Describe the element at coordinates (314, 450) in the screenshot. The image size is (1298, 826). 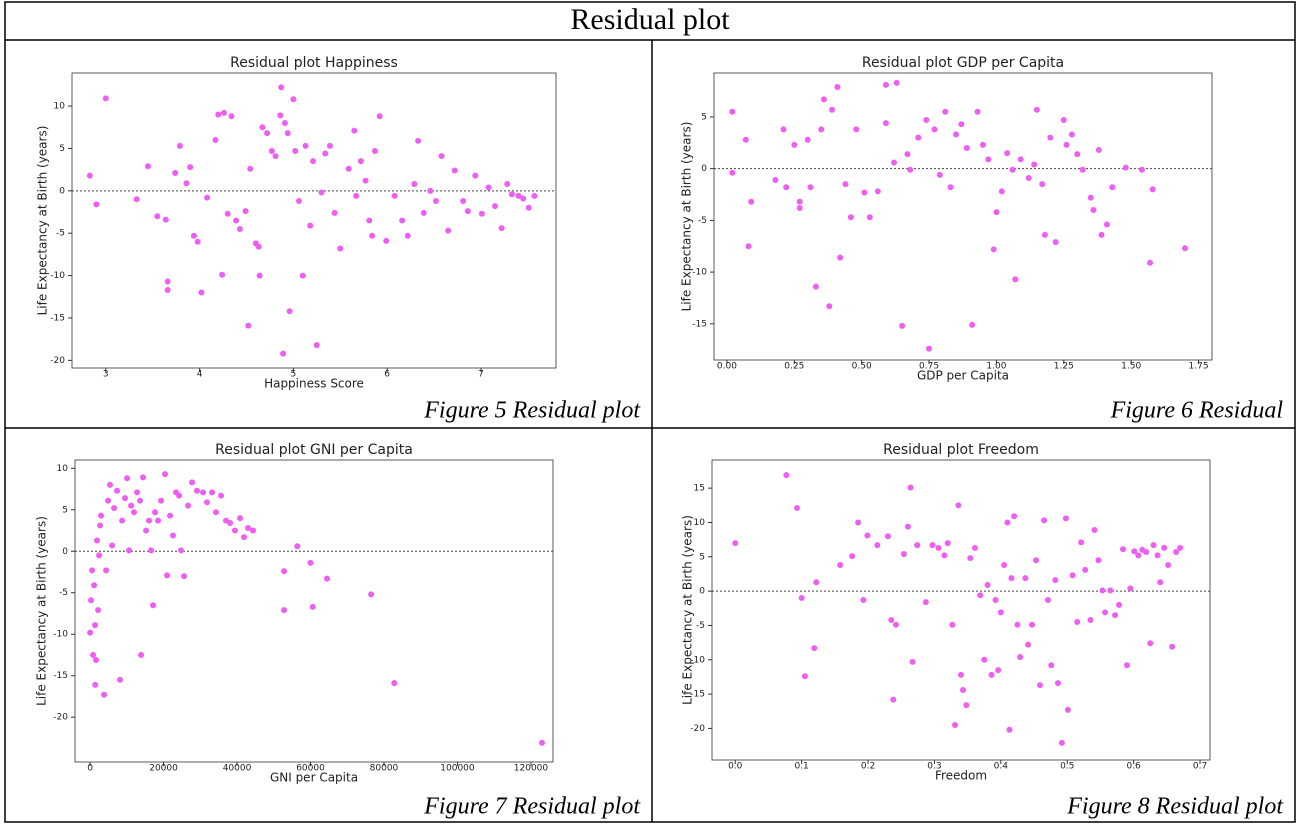
I see `plot-title: Residual plot GNI per Capita` at that location.